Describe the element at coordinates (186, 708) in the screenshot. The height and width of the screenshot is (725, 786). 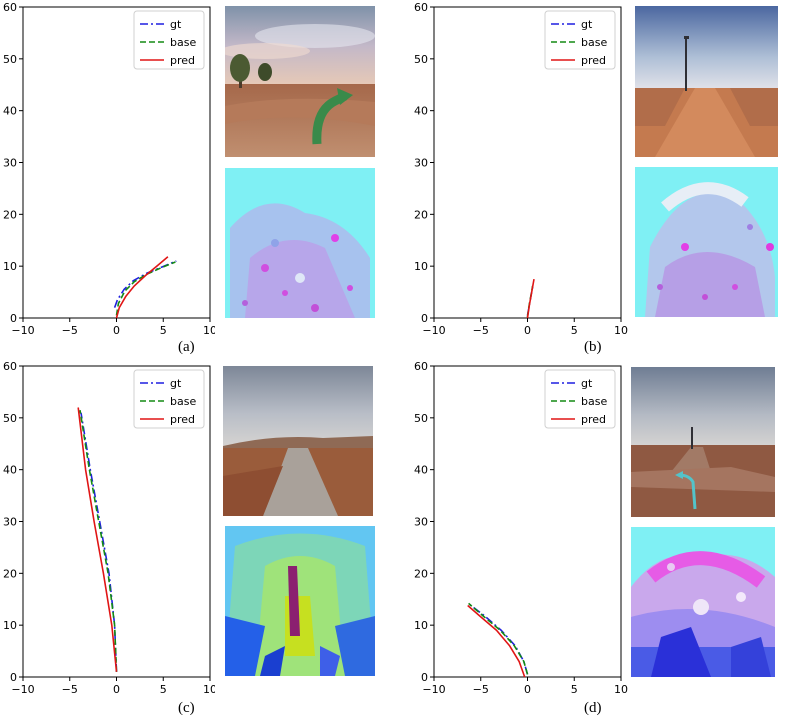
I see `caption-c: (c)` at that location.